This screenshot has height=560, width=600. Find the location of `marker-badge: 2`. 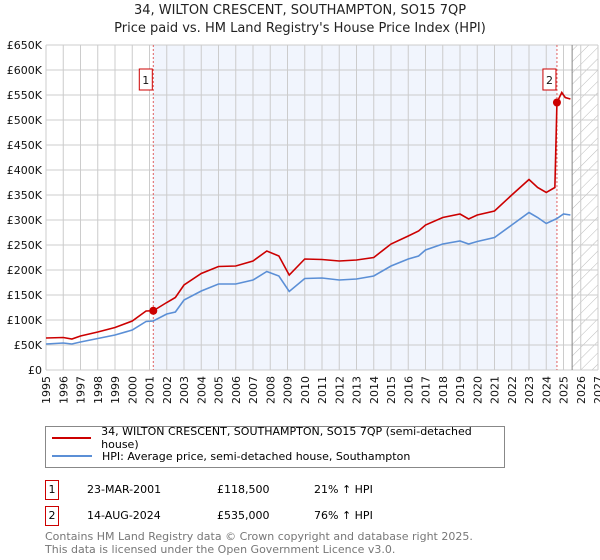

marker-badge: 2 is located at coordinates (52, 516).